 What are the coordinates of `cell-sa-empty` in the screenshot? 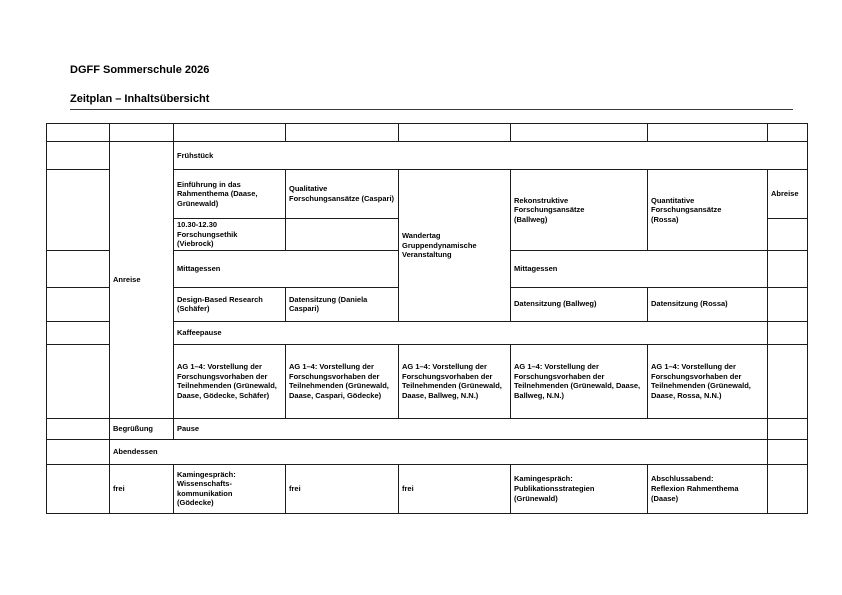 It's located at (787, 234).